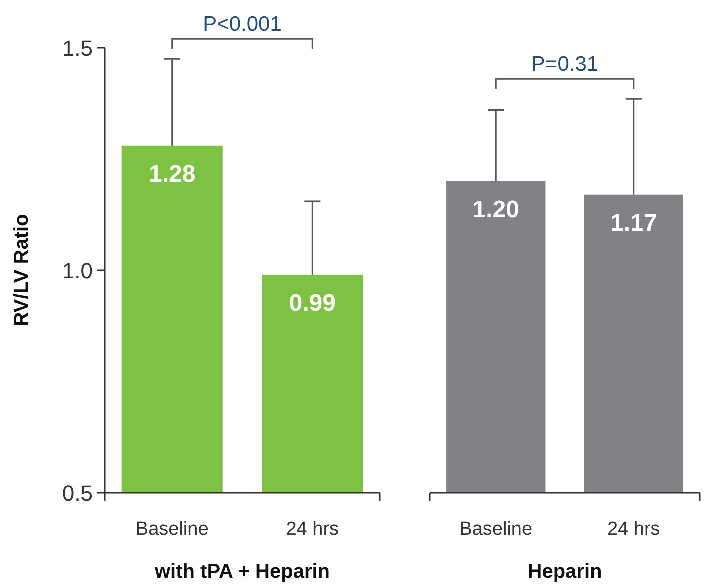 Image resolution: width=717 pixels, height=587 pixels. Describe the element at coordinates (312, 303) in the screenshot. I see `data-label: 0.99` at that location.